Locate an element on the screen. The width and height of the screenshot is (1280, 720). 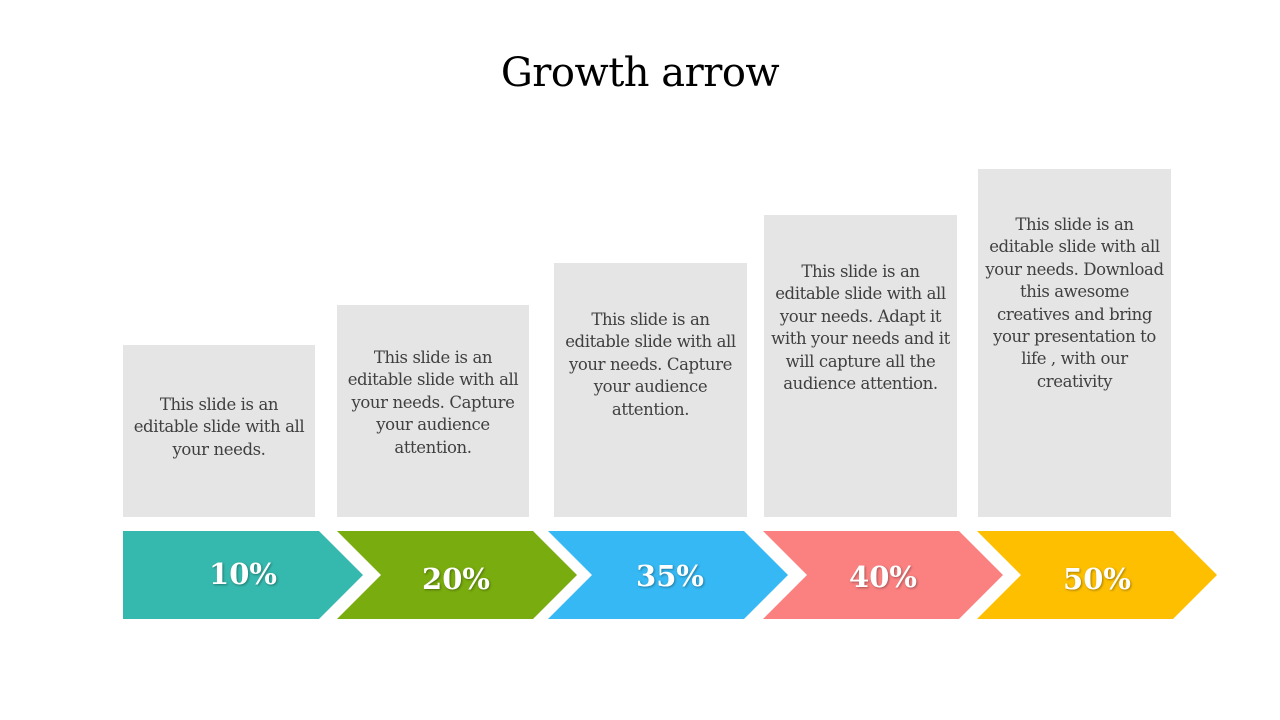
percent-label-4: 40% is located at coordinates (883, 577).